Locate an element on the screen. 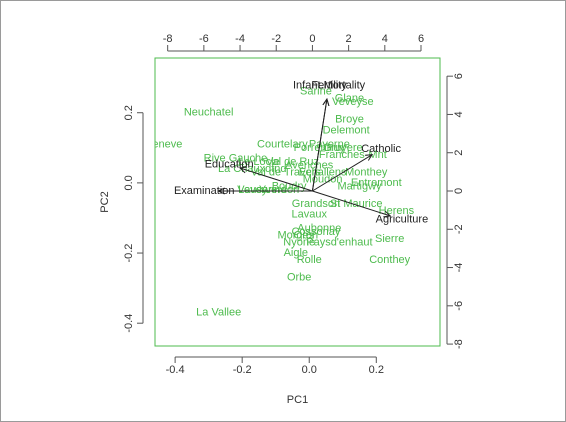  x-tick-label: -0.2 is located at coordinates (242, 370).